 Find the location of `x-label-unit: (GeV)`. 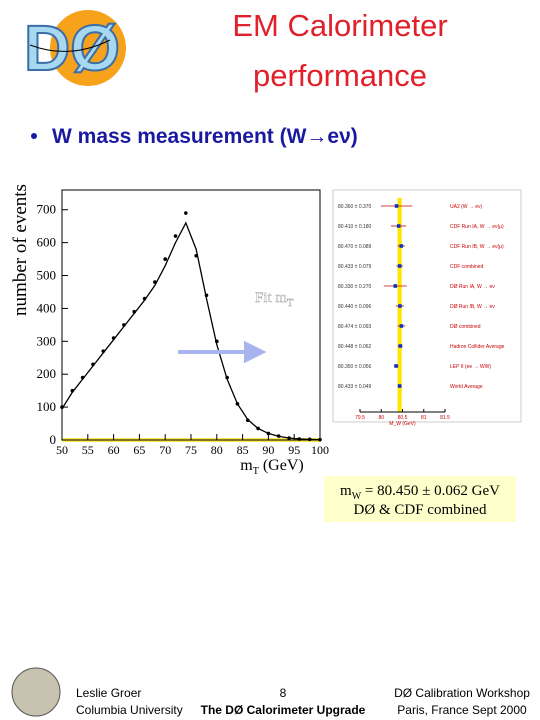

x-label-unit: (GeV) is located at coordinates (281, 465).